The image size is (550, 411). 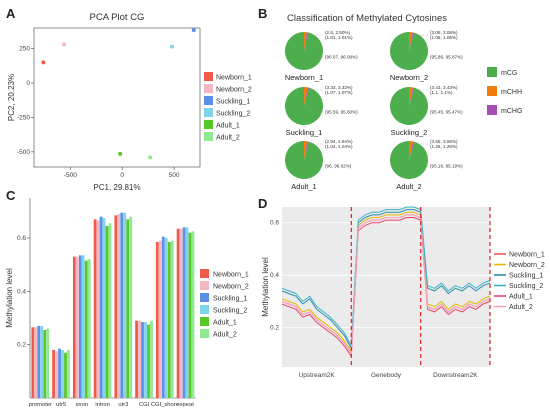 What do you see at coordinates (339, 146) in the screenshot?
I see `pie-label-mchg: (1.04, 1.04%)` at bounding box center [339, 146].